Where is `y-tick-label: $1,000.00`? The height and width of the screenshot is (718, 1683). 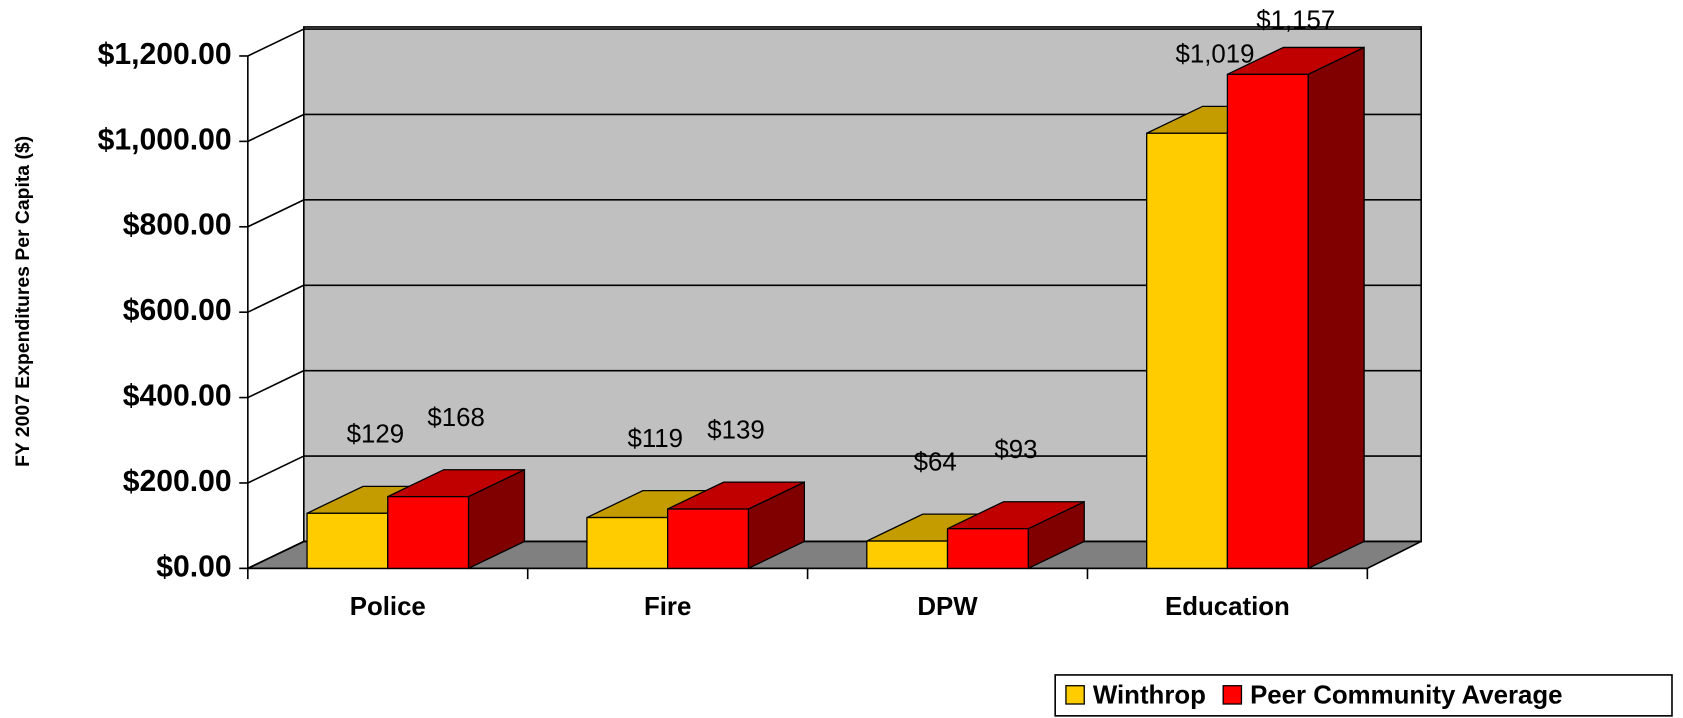 y-tick-label: $1,000.00 is located at coordinates (165, 139).